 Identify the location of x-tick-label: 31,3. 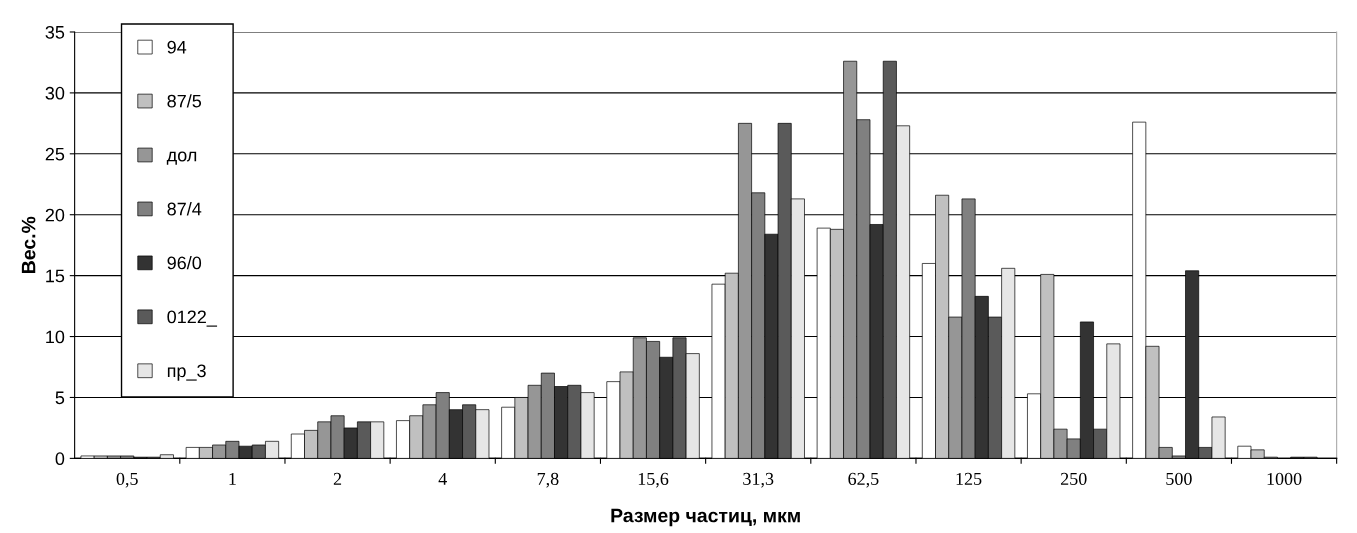
(758, 480).